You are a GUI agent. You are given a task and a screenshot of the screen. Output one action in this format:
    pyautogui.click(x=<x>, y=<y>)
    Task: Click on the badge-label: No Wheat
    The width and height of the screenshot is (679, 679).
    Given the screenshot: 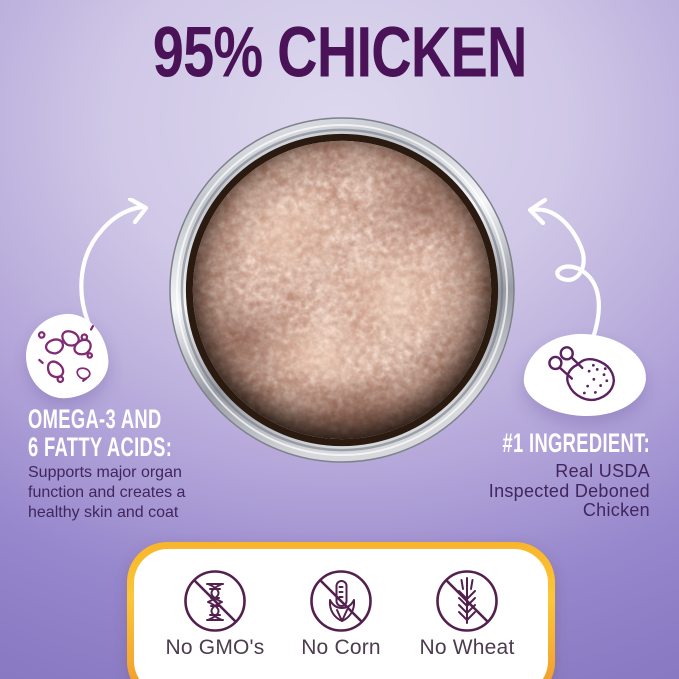 What is the action you would take?
    pyautogui.click(x=467, y=647)
    